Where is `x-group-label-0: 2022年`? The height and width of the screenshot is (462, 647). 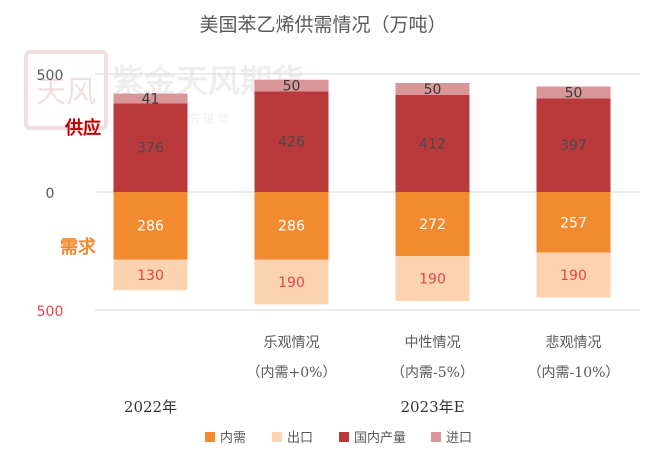 x-group-label-0: 2022年 is located at coordinates (150, 407).